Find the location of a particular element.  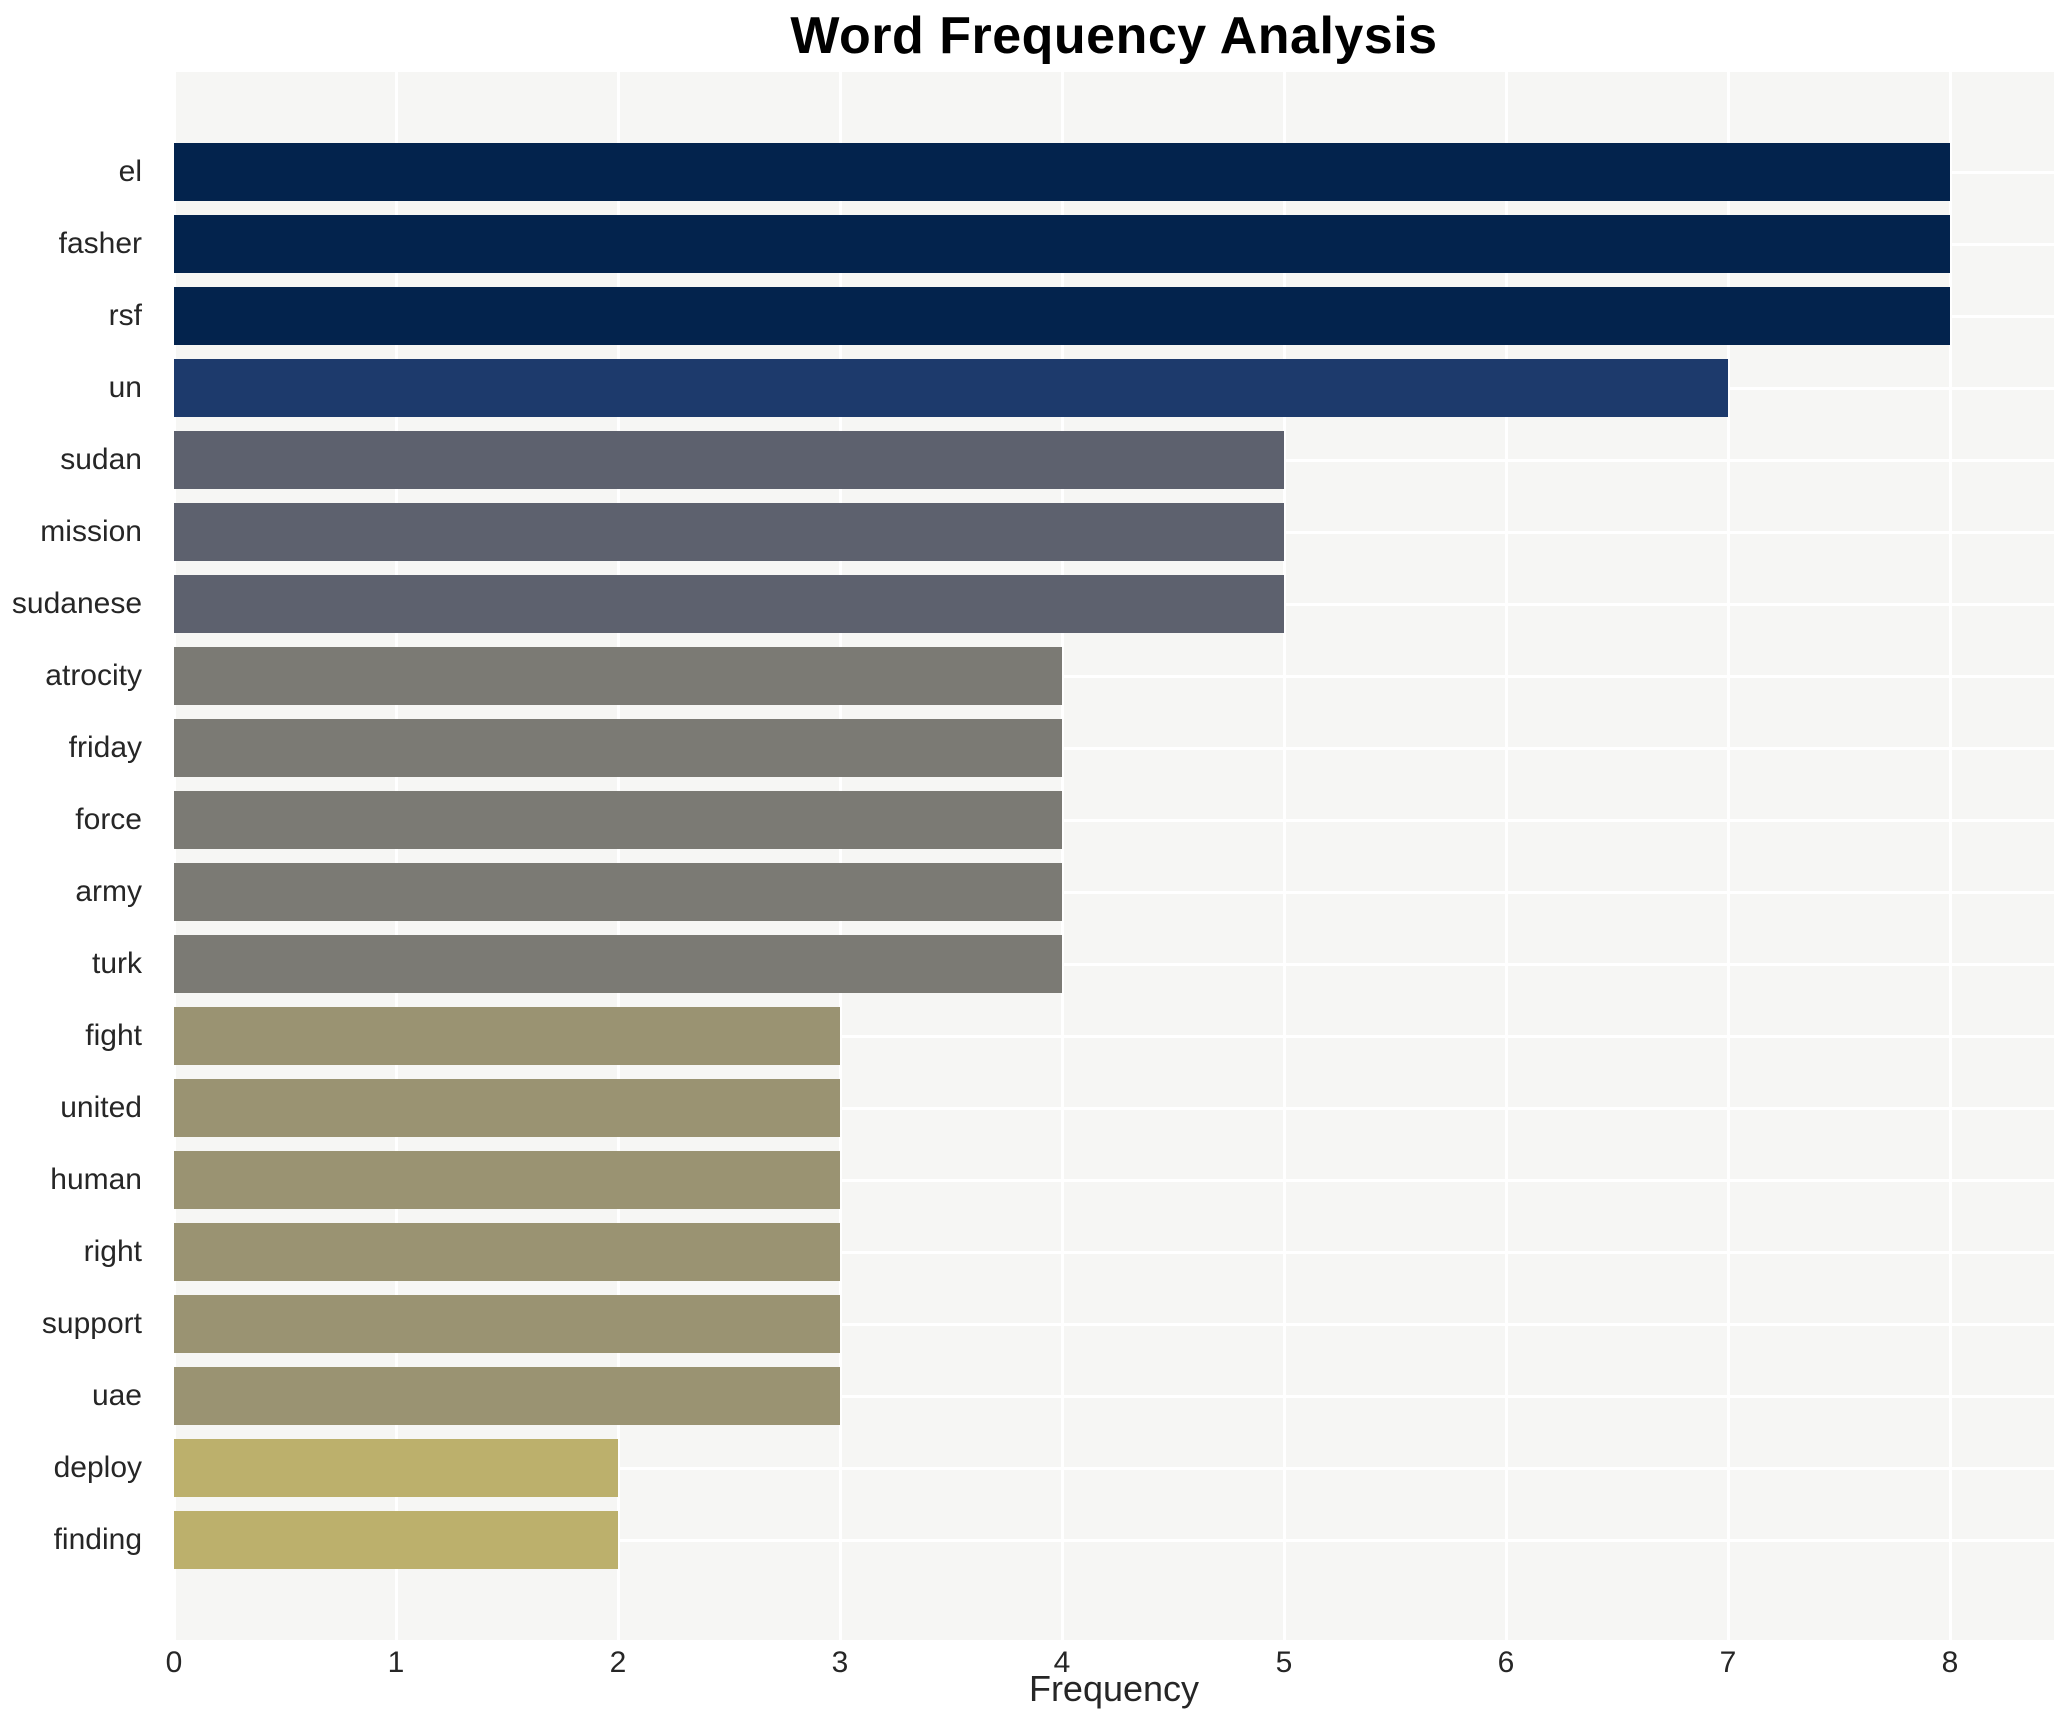

bar-un is located at coordinates (951, 388).